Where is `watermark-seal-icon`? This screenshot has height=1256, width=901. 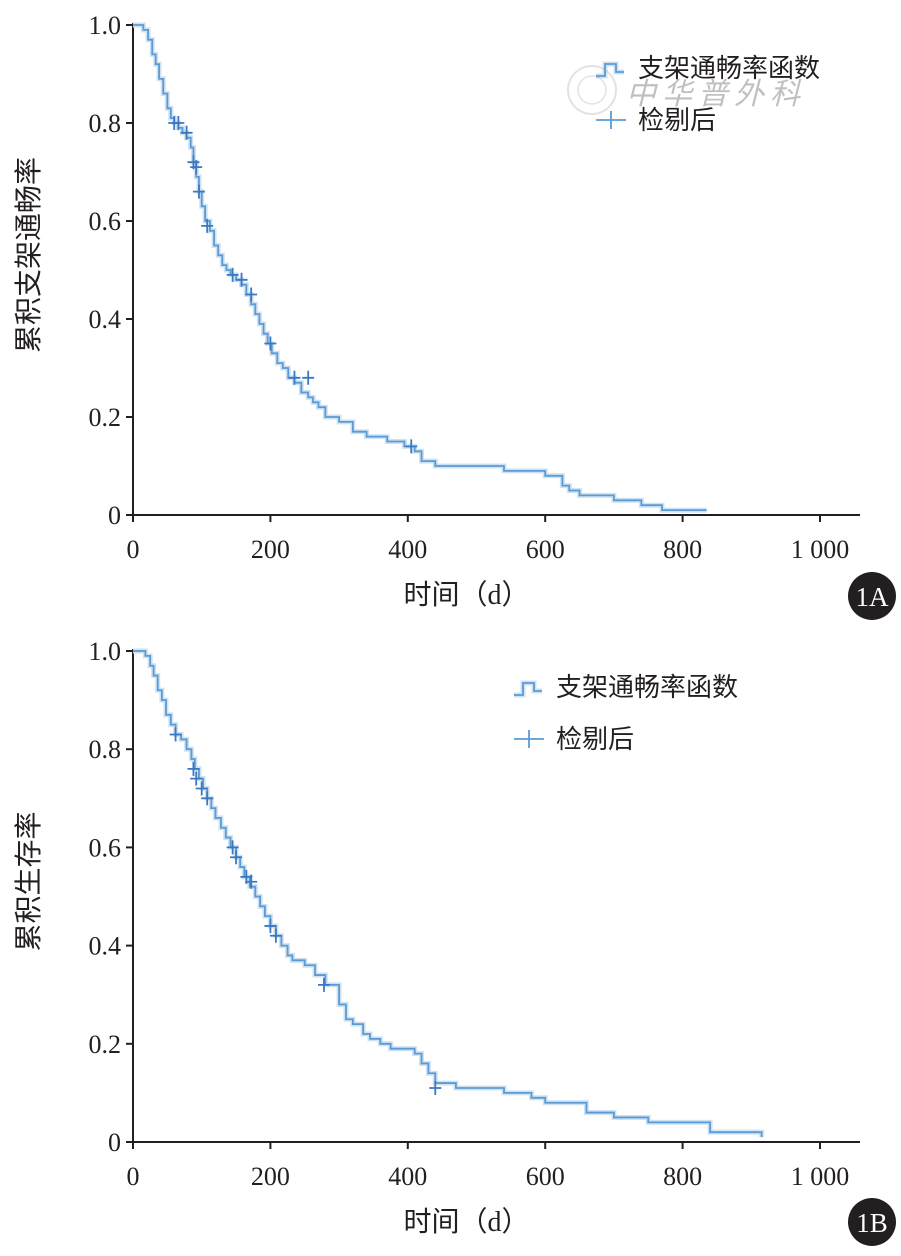
watermark-seal-icon is located at coordinates (592, 90).